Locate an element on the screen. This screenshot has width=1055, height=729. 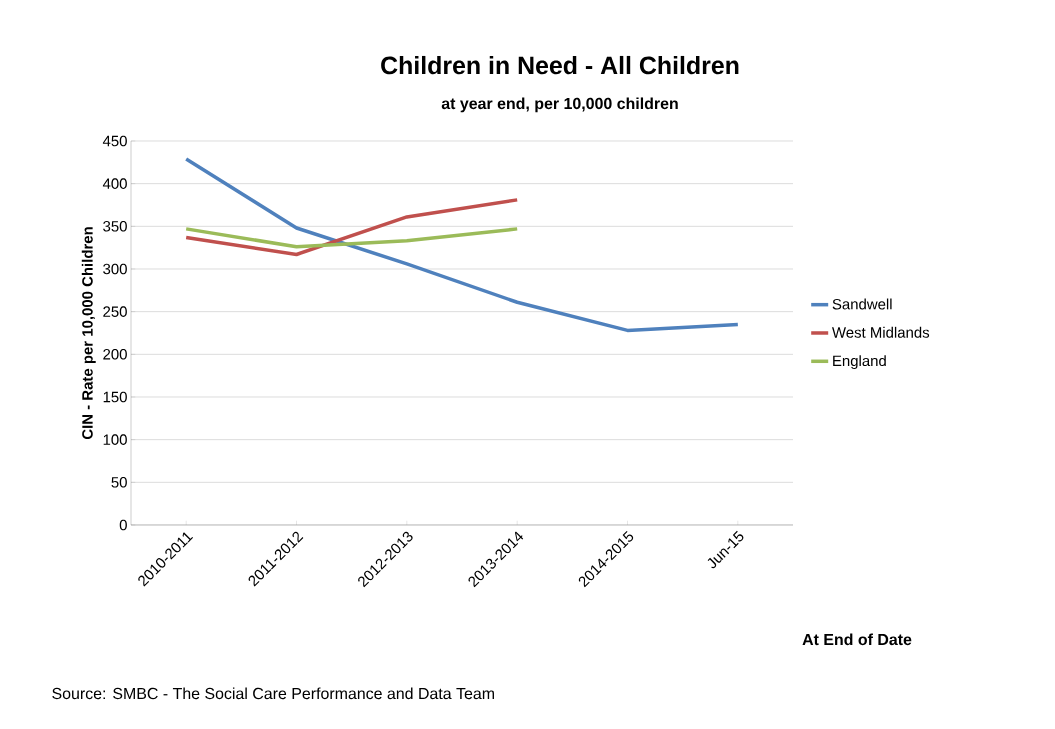
source-note: Source: SMBC - The Social Care Performance and Data Team is located at coordinates (273, 693).